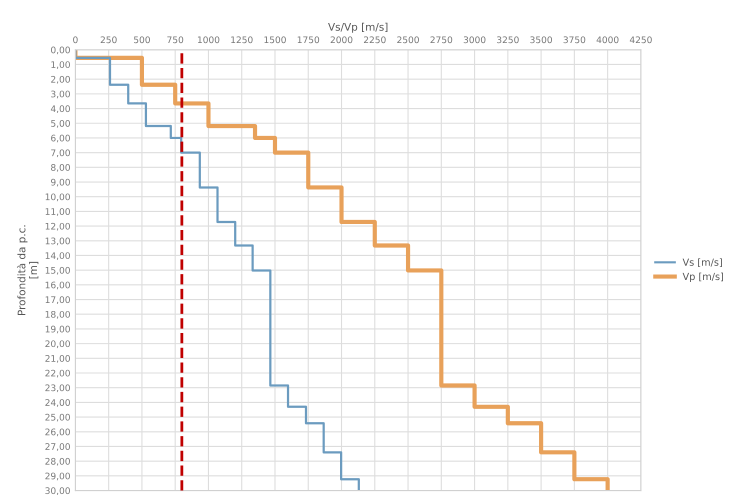 Image resolution: width=754 pixels, height=498 pixels. Describe the element at coordinates (60, 168) in the screenshot. I see `y-tick-label: 8,00` at that location.